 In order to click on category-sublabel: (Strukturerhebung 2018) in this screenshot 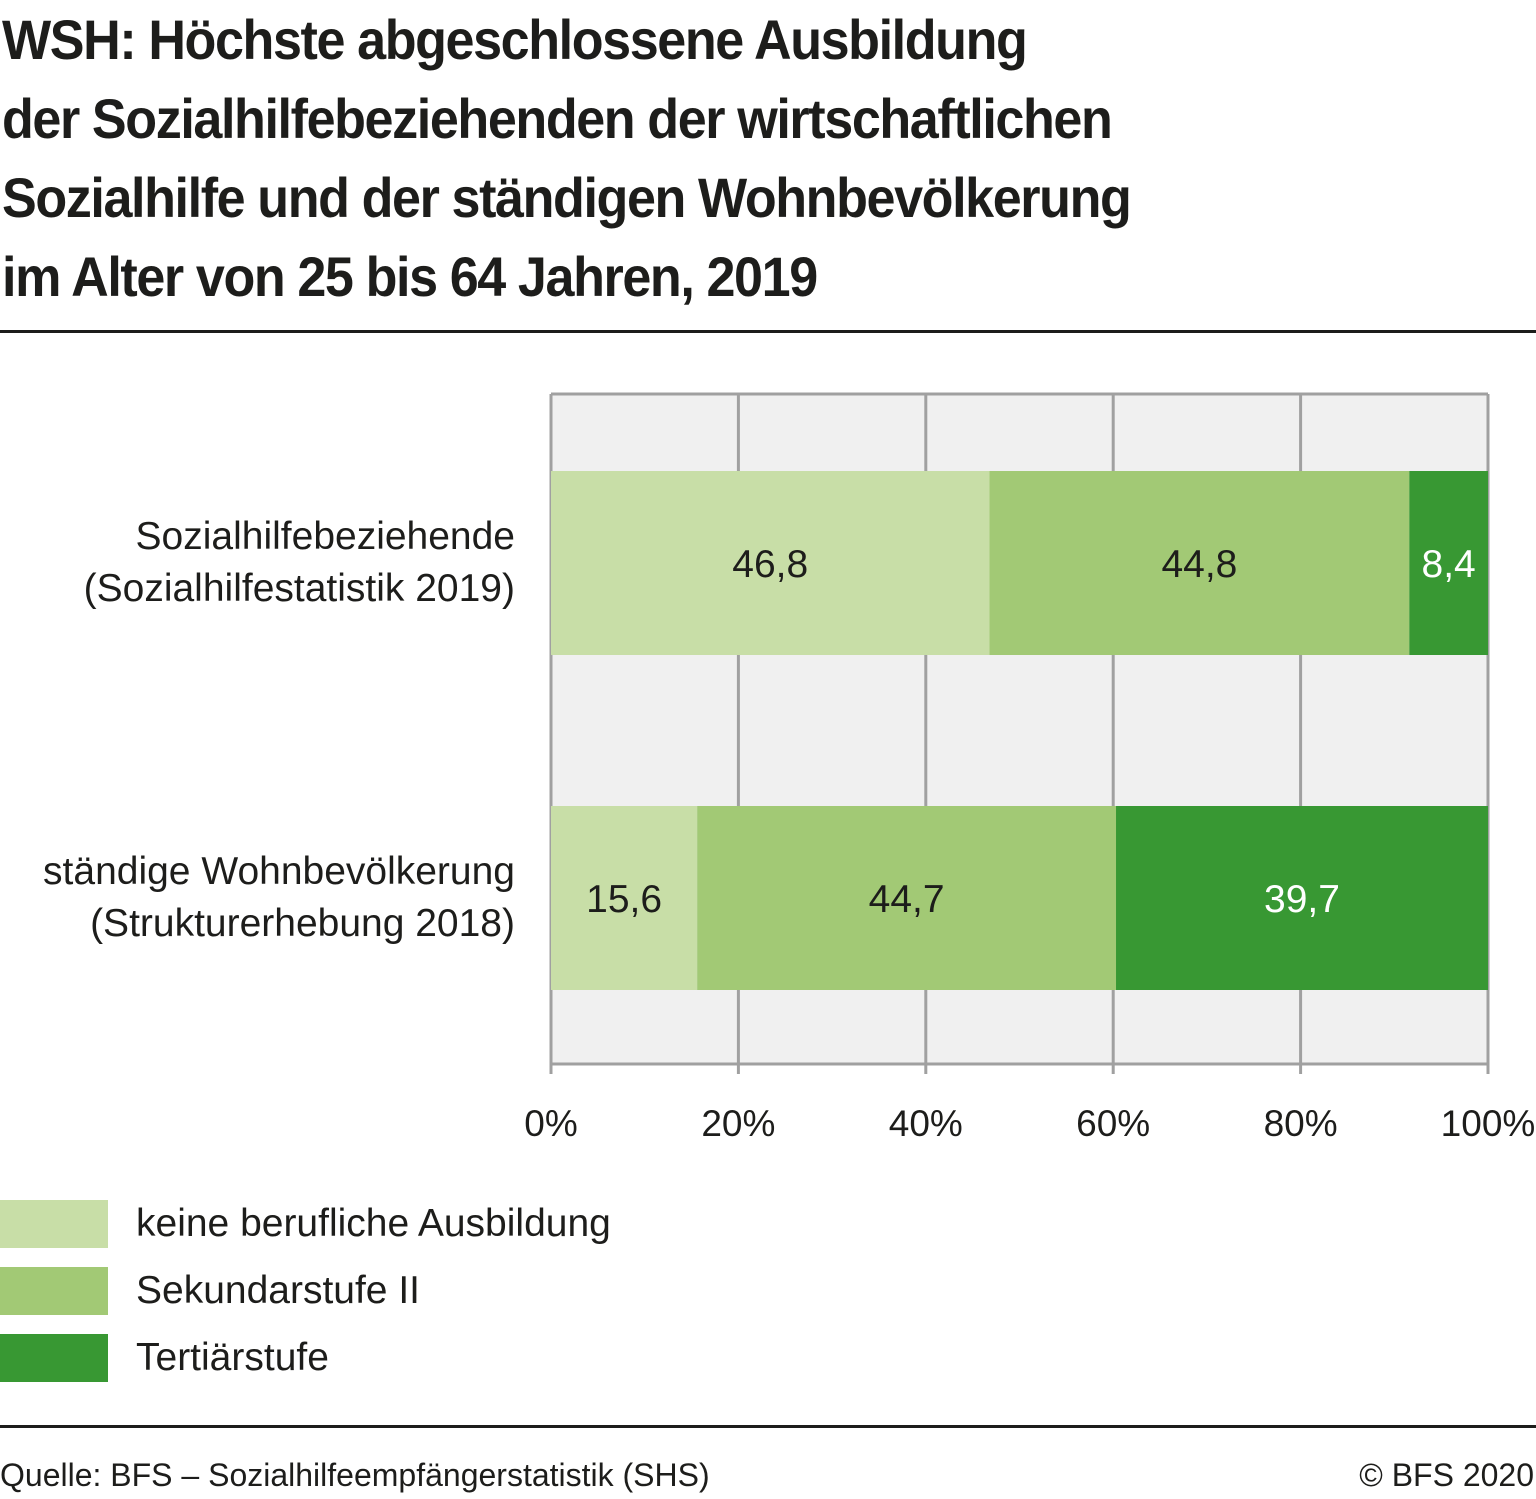, I will do `click(302, 923)`.